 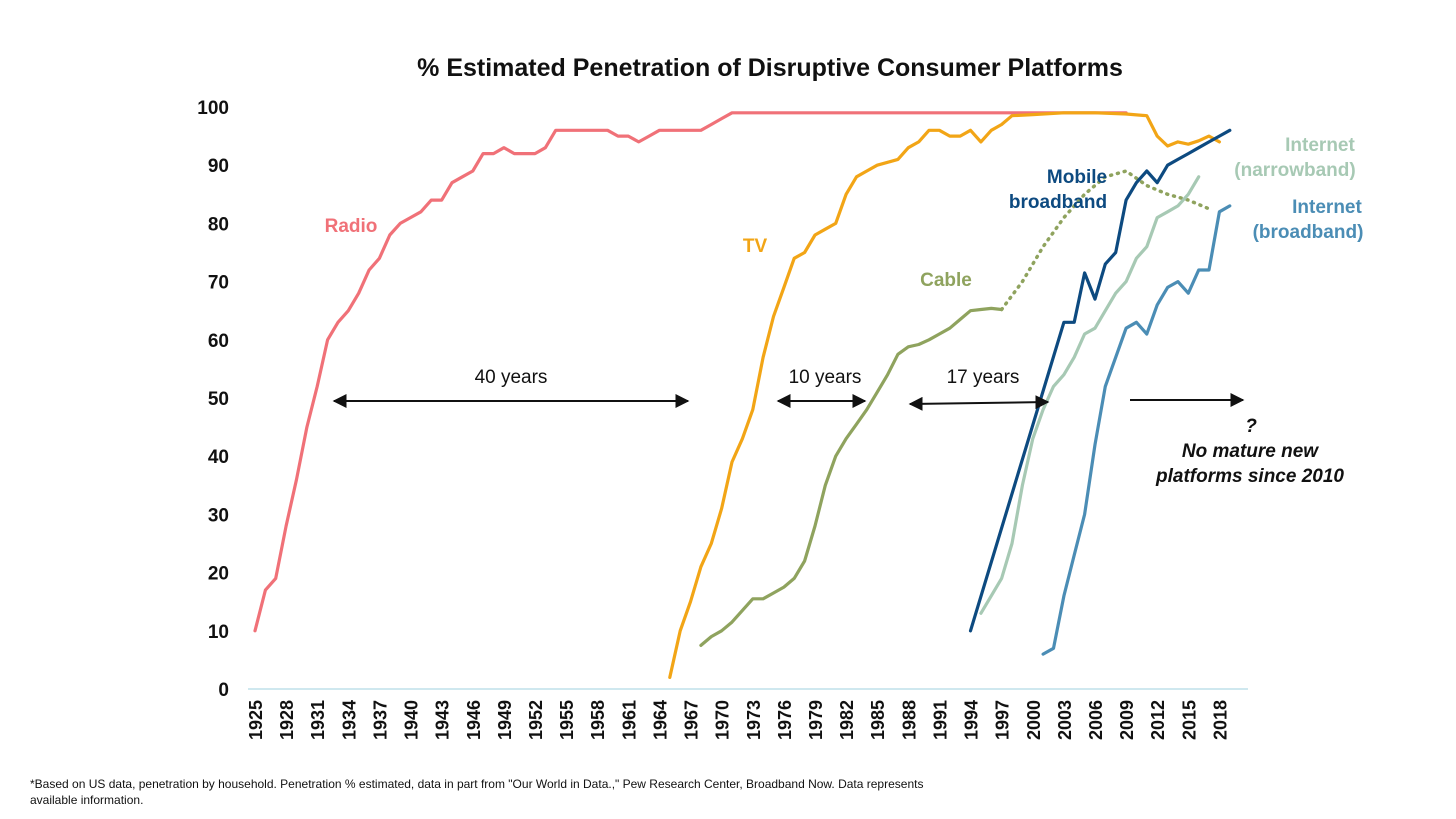 I want to click on y-tick-label: 70, so click(x=218, y=283).